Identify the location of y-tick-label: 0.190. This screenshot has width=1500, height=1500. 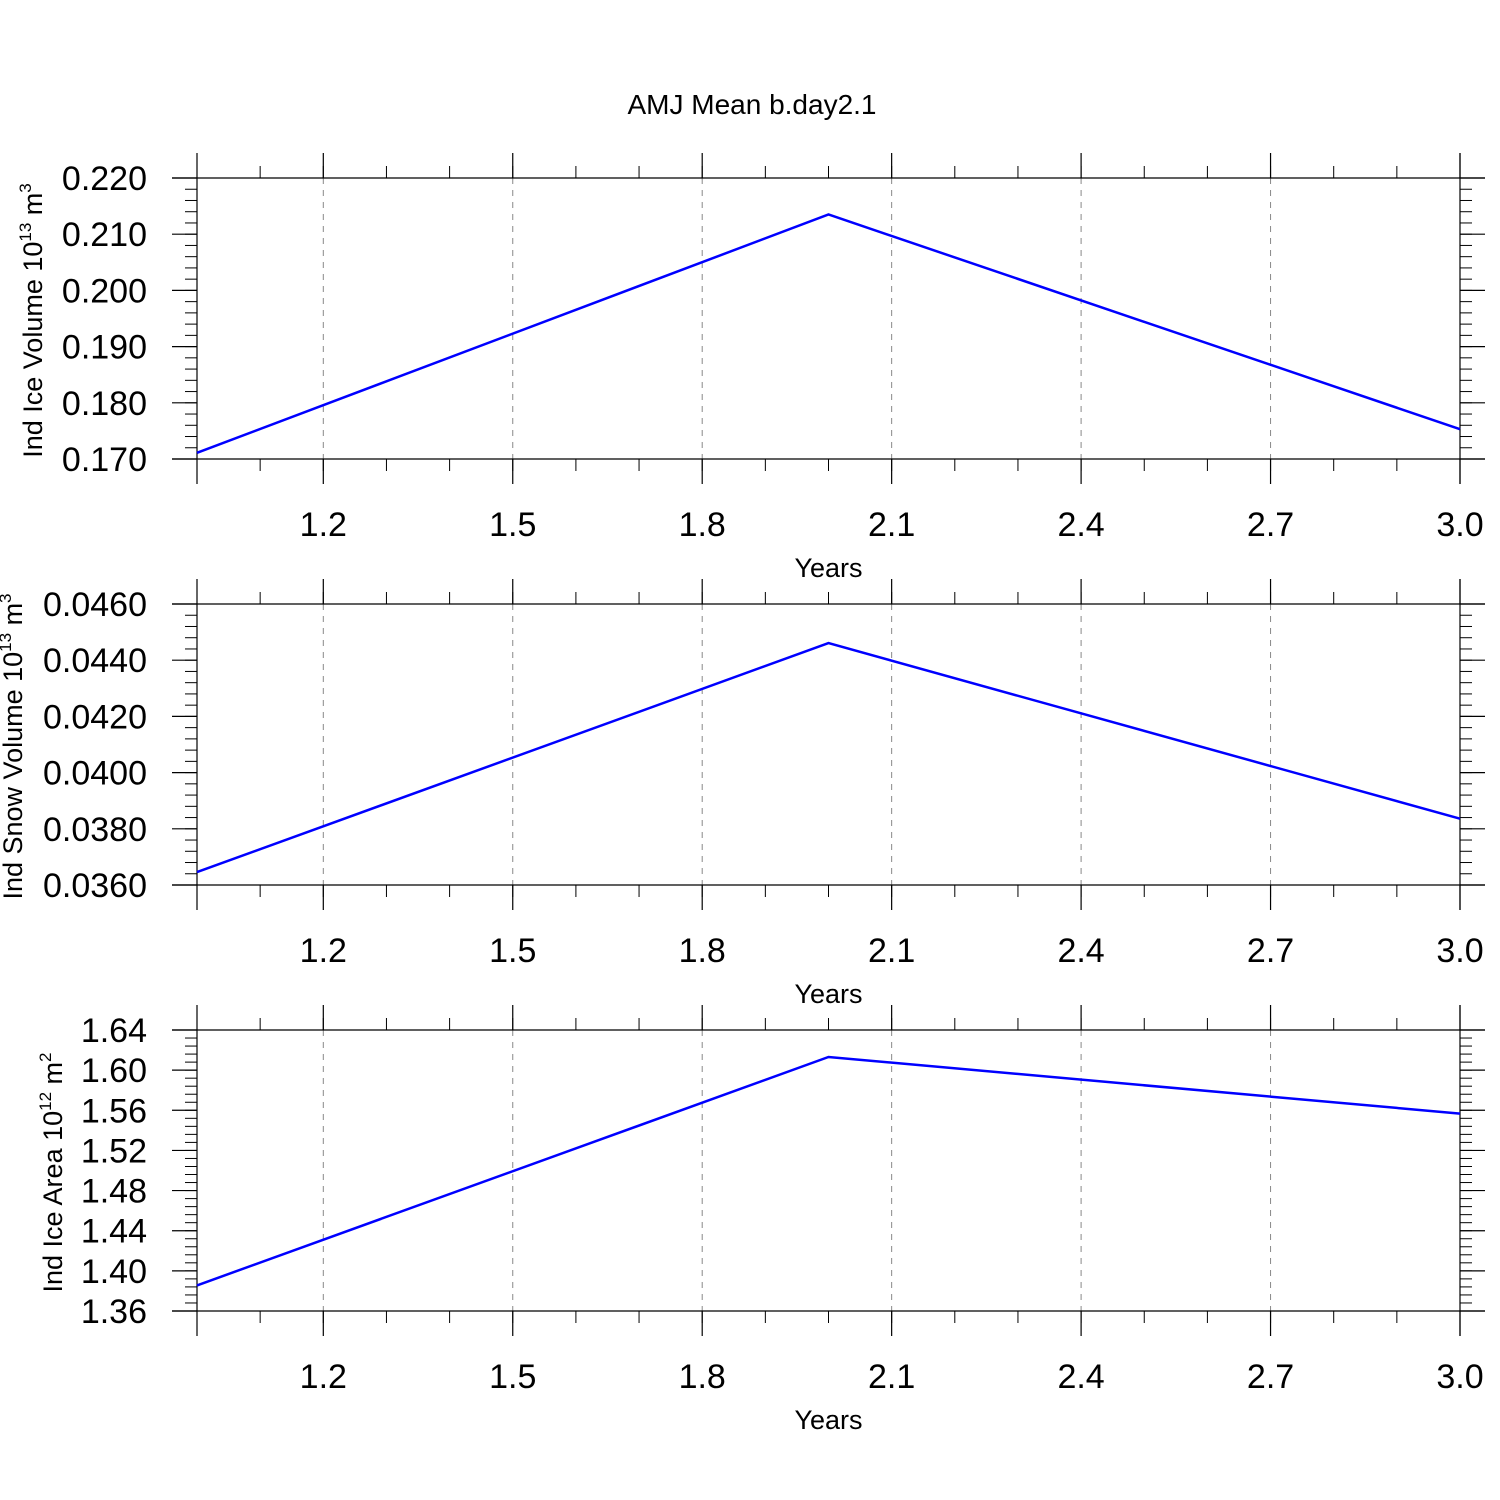
(104, 348).